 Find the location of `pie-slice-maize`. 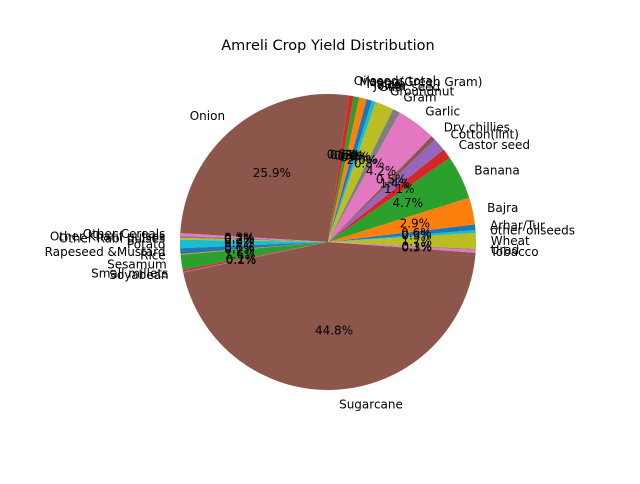

pie-slice-maize is located at coordinates (347, 169).